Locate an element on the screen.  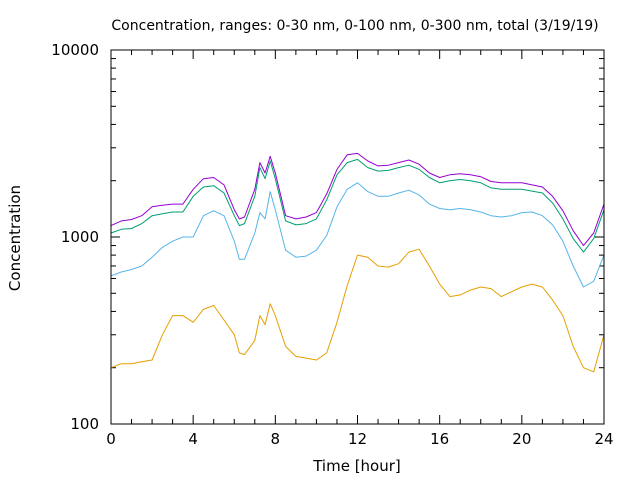
x-tick-label: 8 is located at coordinates (276, 439).